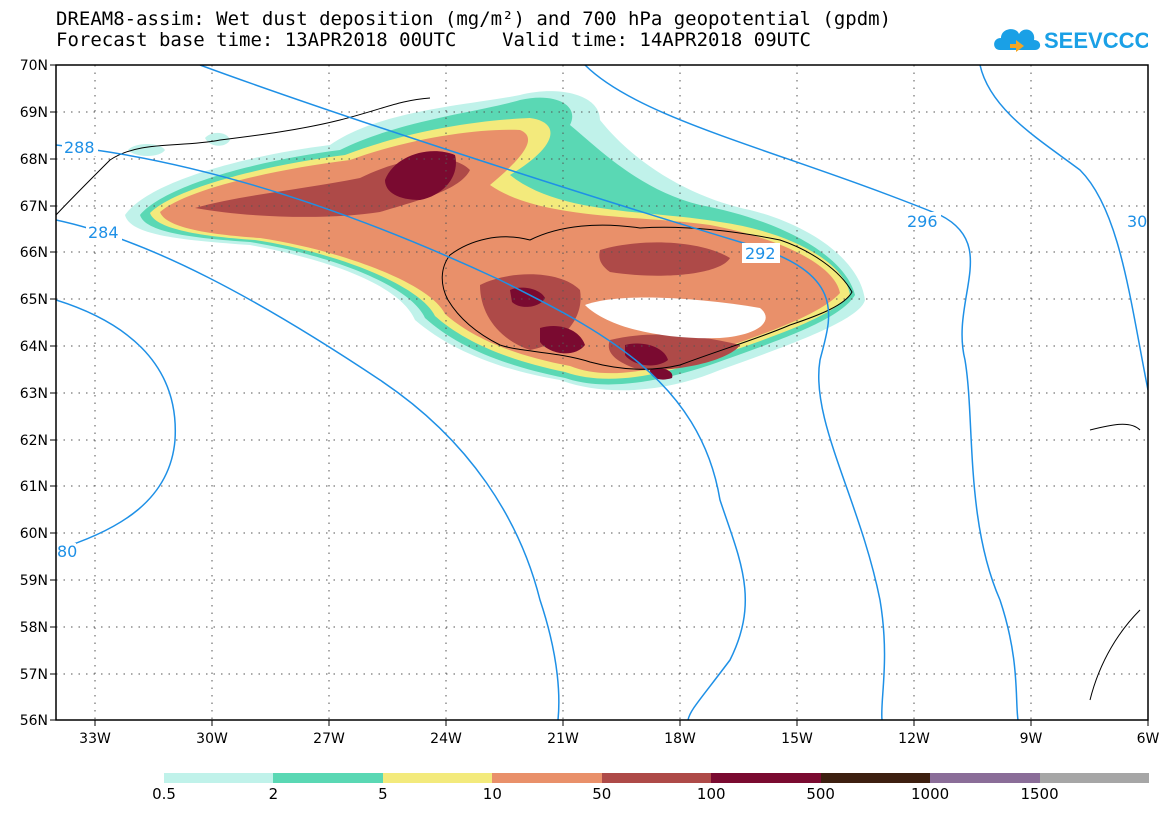 This screenshot has width=1175, height=815. I want to click on logo-text: SEEVCCC, so click(1096, 40).